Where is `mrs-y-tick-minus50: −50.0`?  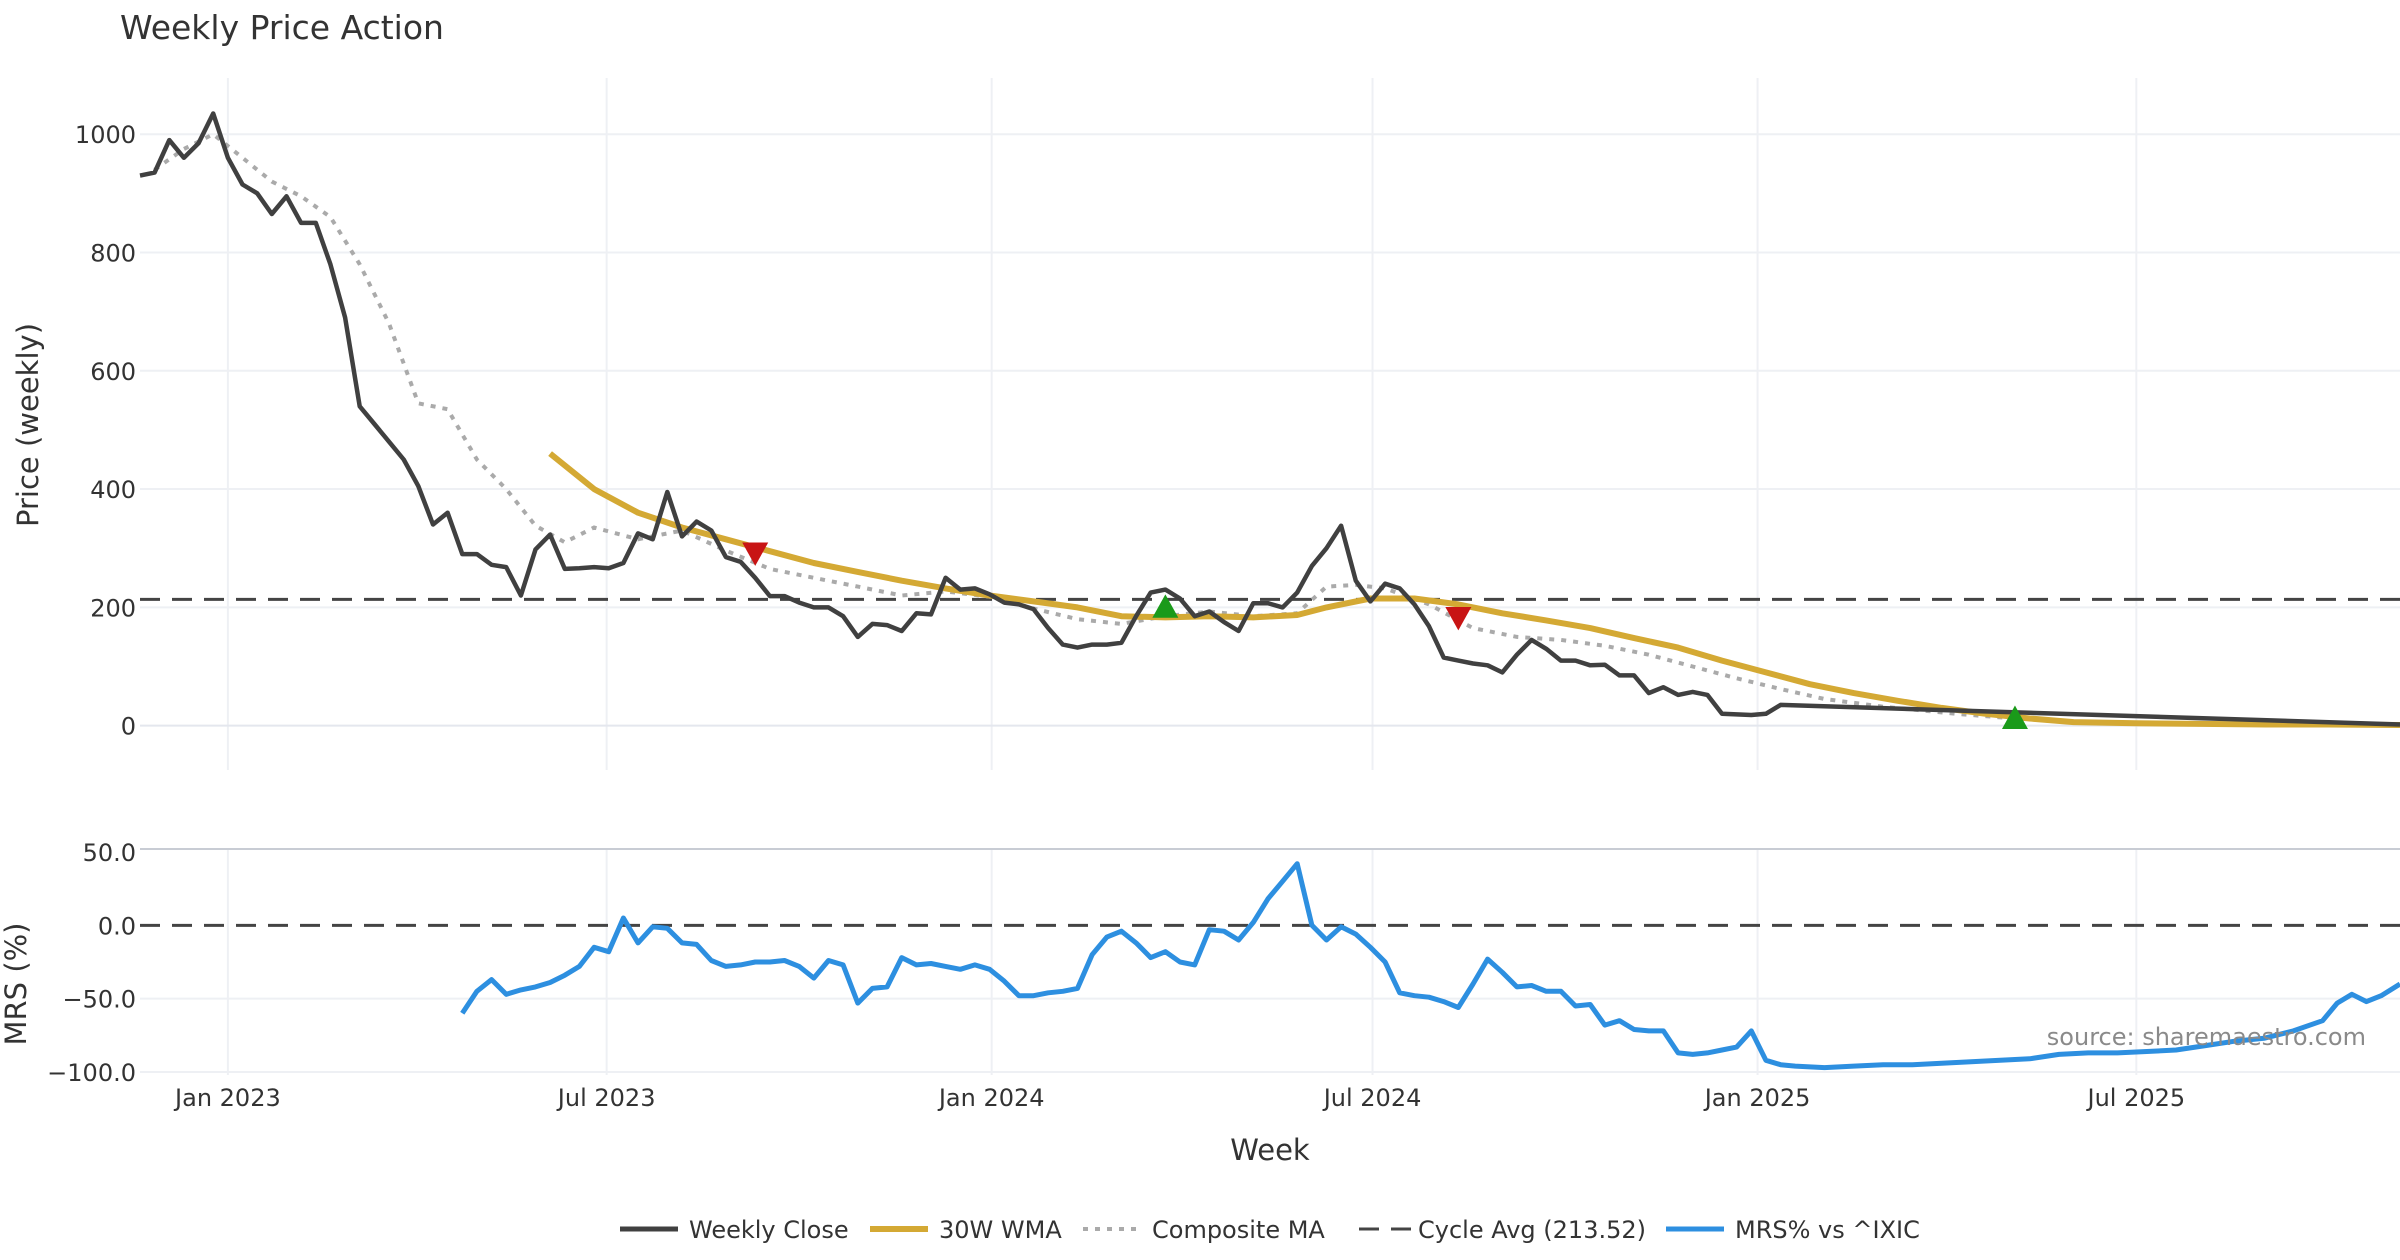 mrs-y-tick-minus50: −50.0 is located at coordinates (99, 1000).